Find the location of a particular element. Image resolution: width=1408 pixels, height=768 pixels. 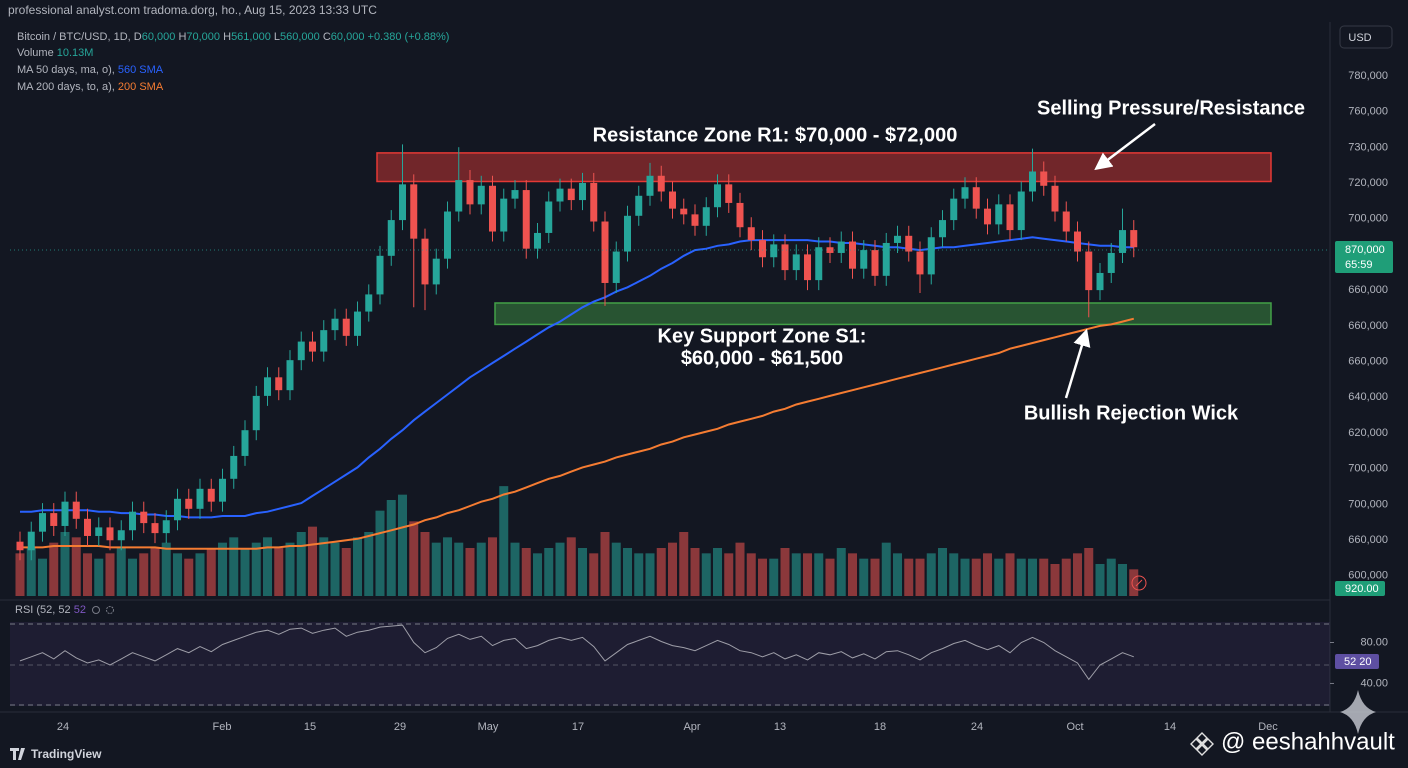

ohlc-key: D is located at coordinates (138, 37).